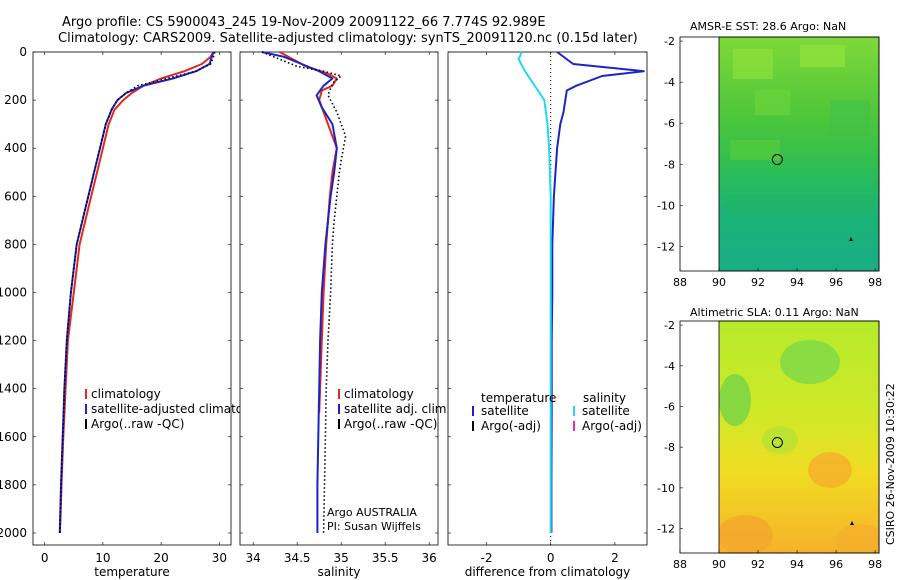 The width and height of the screenshot is (900, 580). I want to click on x-axis-label: temperature, so click(131, 572).